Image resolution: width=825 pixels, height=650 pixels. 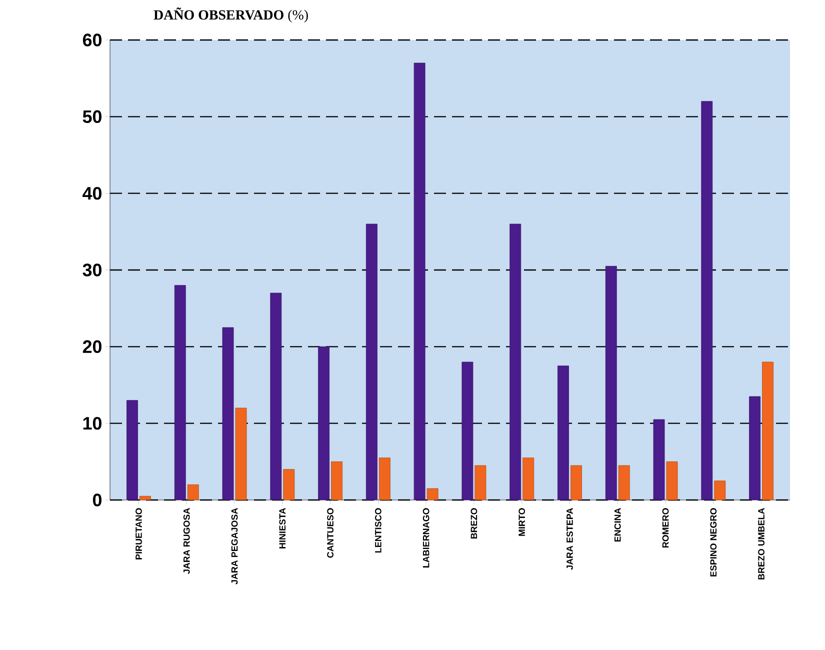 I want to click on y-tick-label: 60, so click(x=92, y=40).